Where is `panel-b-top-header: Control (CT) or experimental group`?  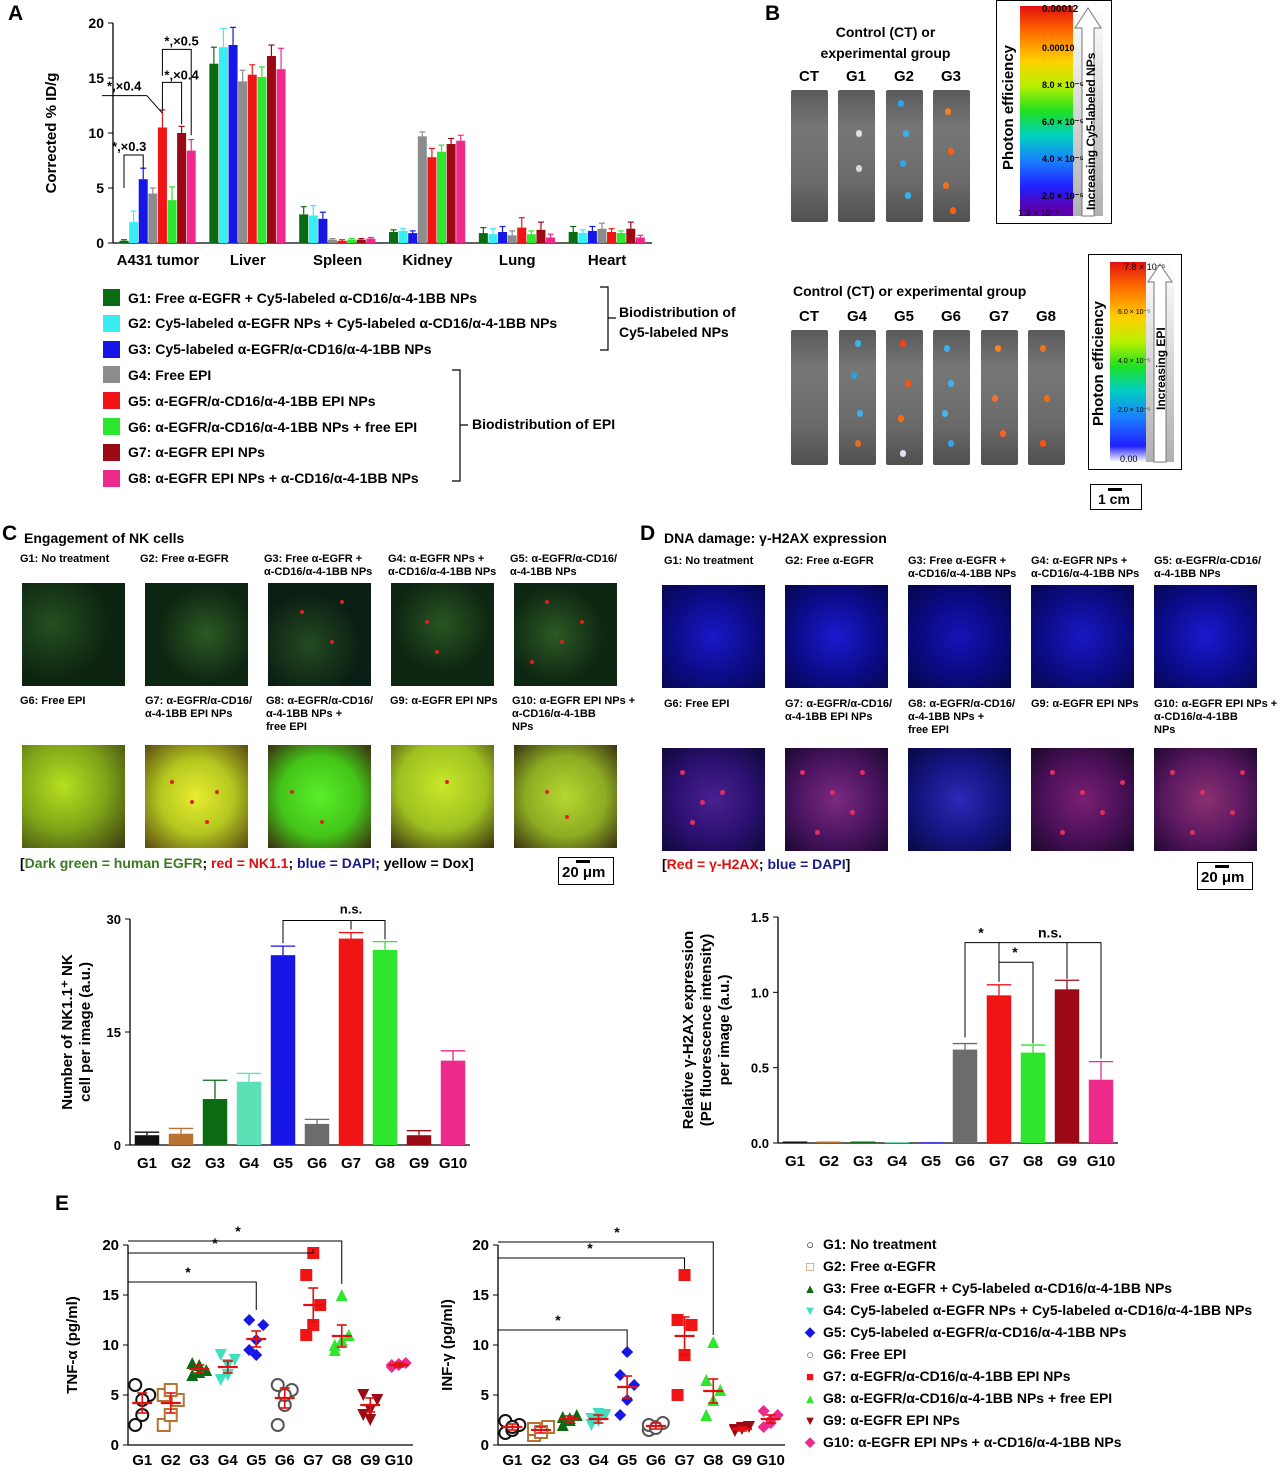
panel-b-top-header: Control (CT) or experimental group is located at coordinates (885, 42).